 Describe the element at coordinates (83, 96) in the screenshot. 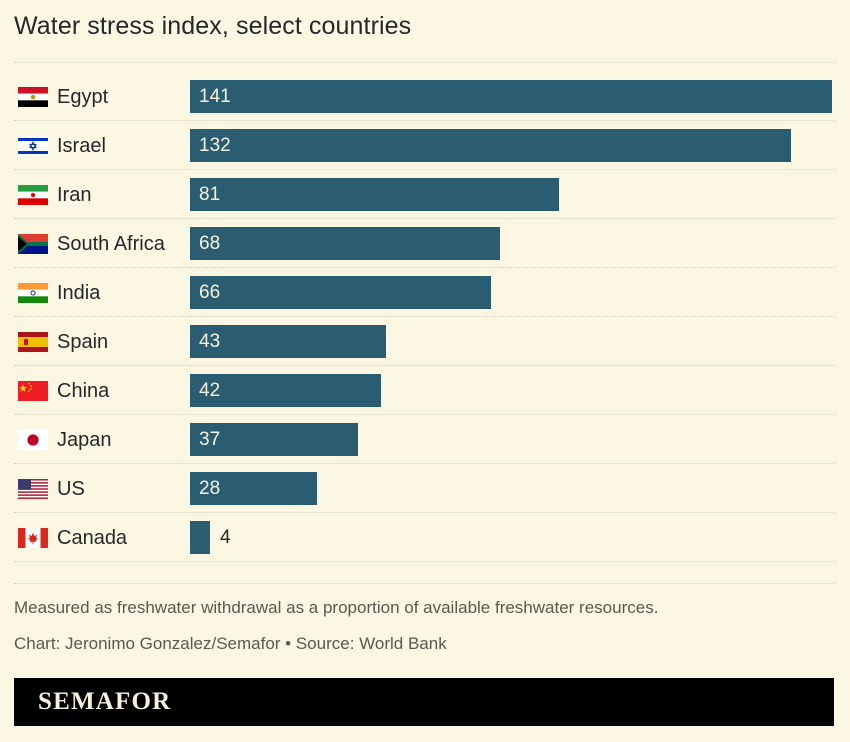

I see `country-label: Egypt` at that location.